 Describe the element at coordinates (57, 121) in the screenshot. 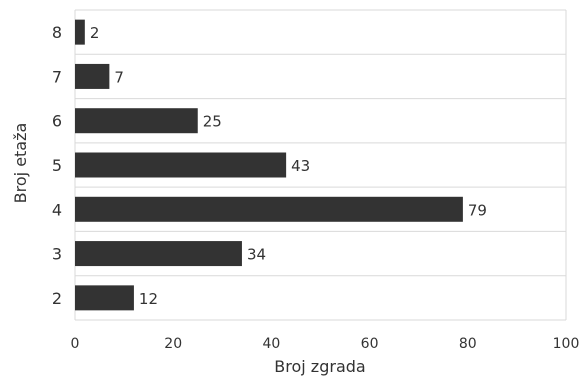

I see `y-tick-label: 6` at that location.